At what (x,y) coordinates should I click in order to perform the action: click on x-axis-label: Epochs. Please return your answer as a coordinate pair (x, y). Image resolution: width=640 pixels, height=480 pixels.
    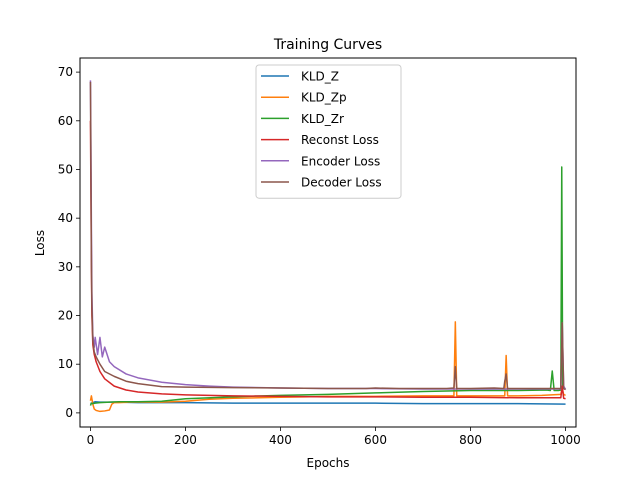
    Looking at the image, I should click on (328, 463).